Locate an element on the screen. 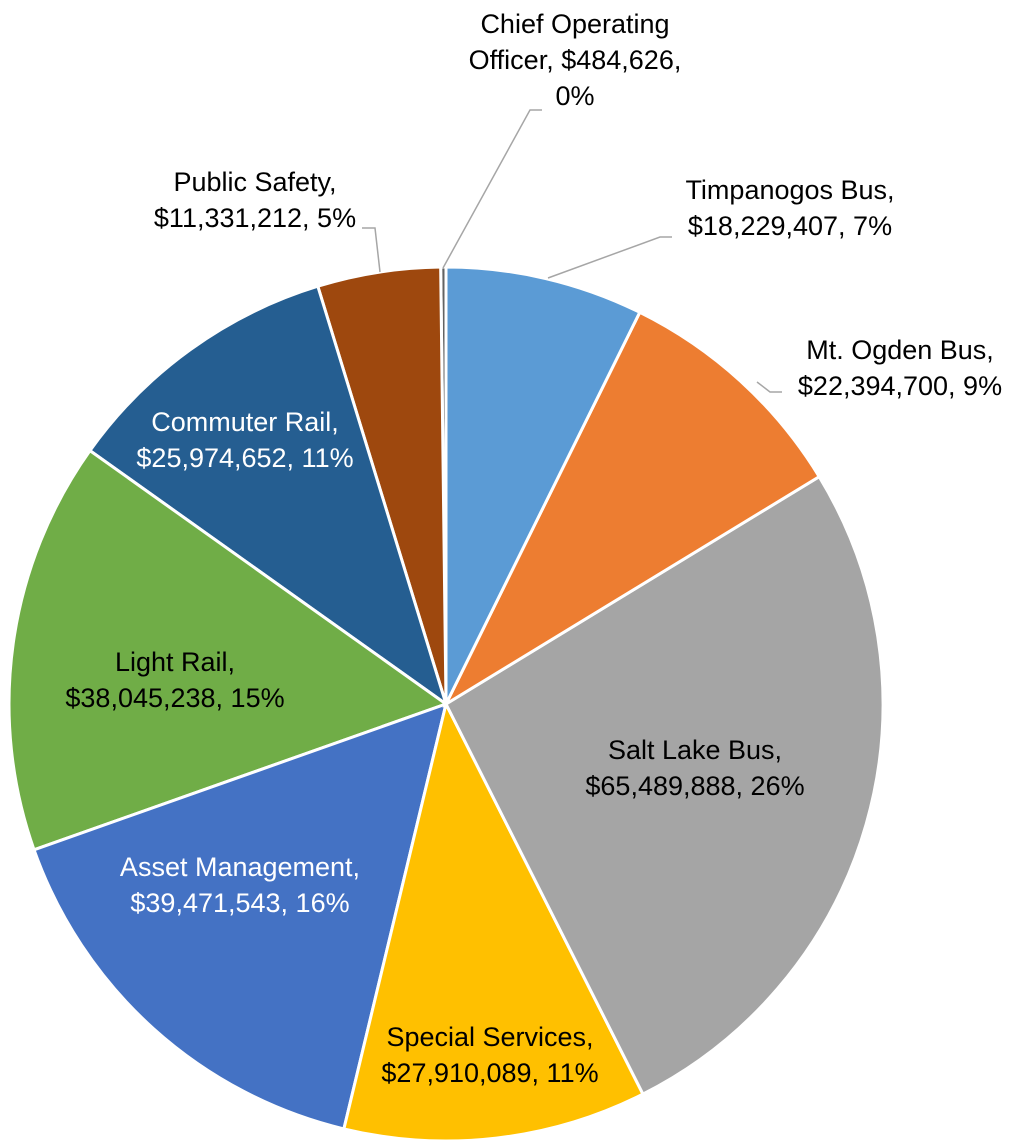  slice-label: Chief Operating Officer, $484,626, 0% is located at coordinates (575, 60).